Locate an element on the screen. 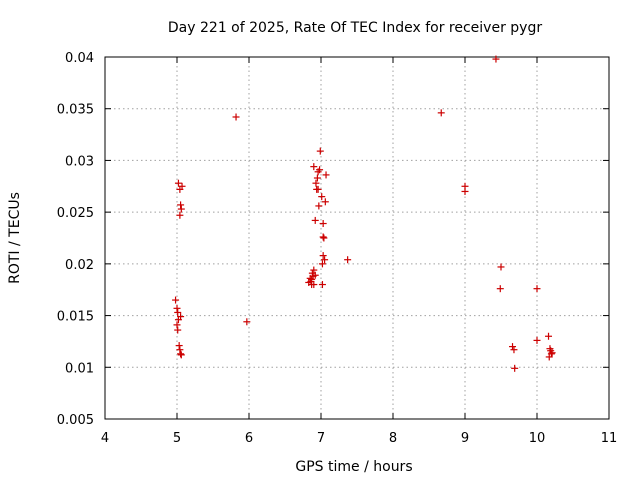 This screenshot has width=640, height=480. y-tick-labels: 0.005 0.01 0.015 0.02 0.025 0.03 0.035 0.04 is located at coordinates (75, 239).